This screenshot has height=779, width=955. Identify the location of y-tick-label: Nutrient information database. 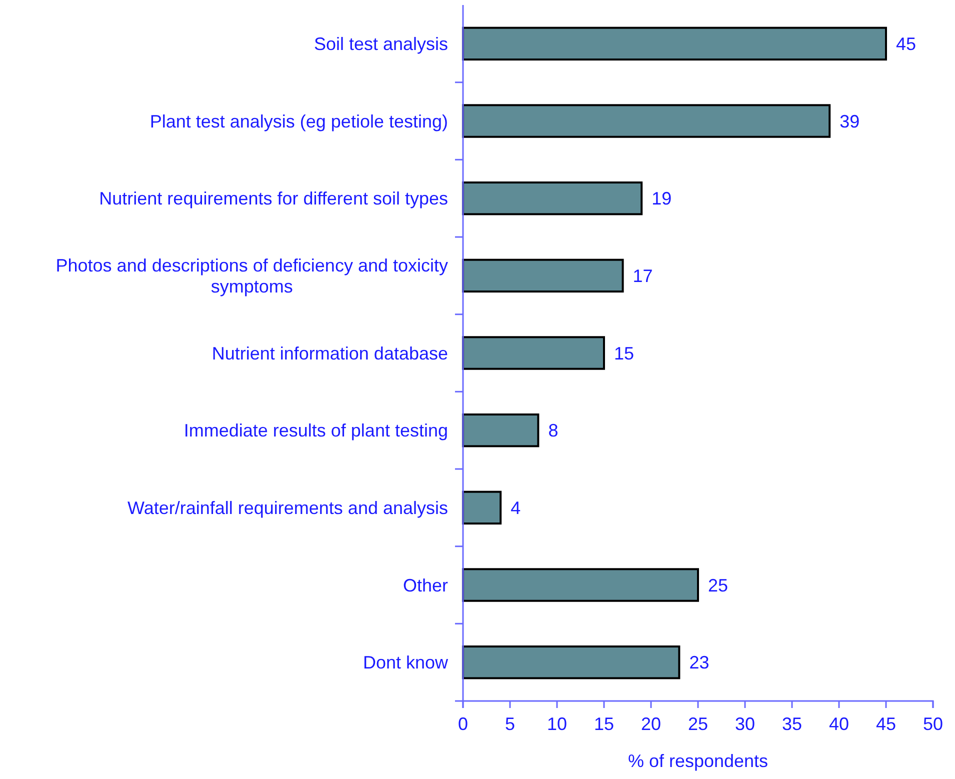
(330, 353).